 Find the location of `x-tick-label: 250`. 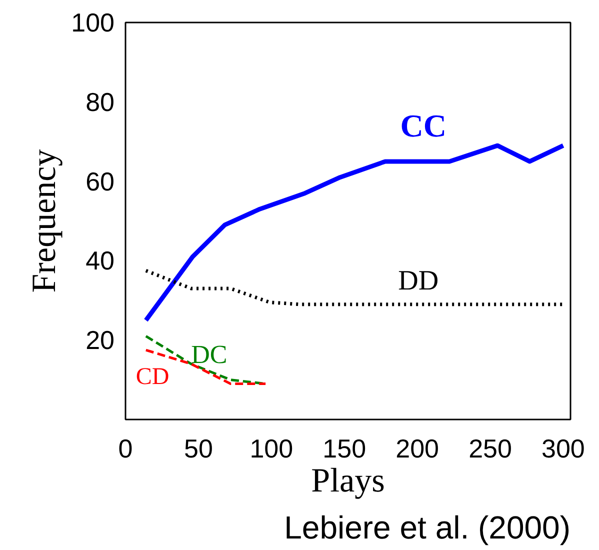

x-tick-label: 250 is located at coordinates (490, 449).